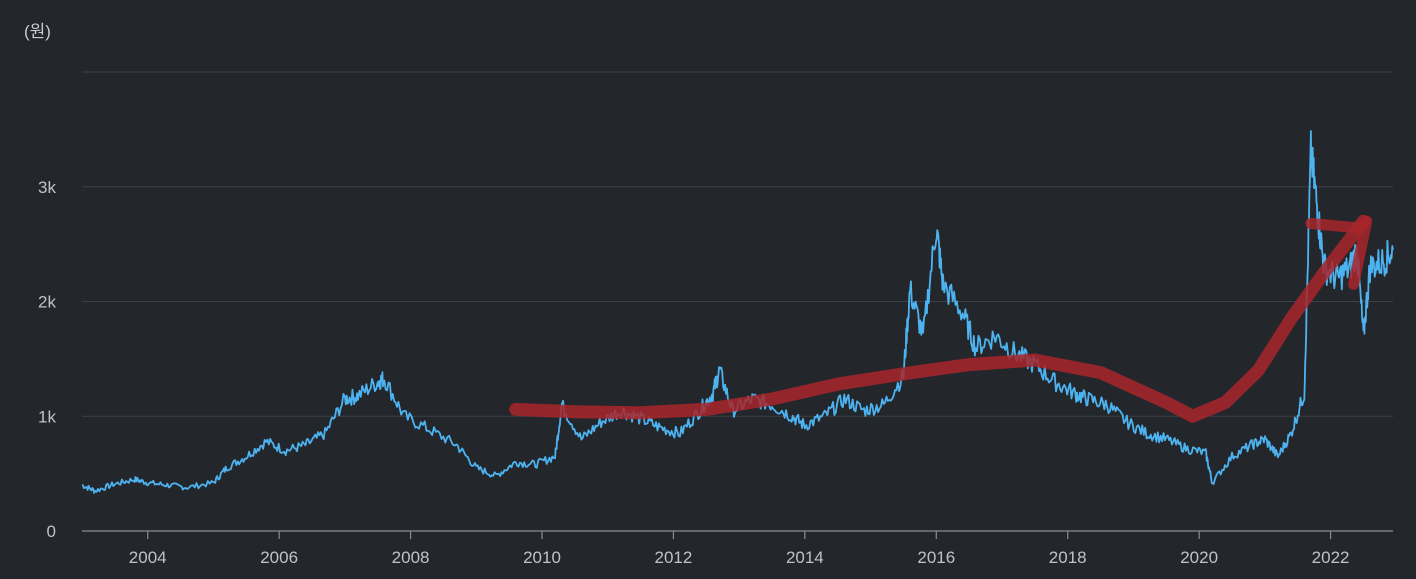 This screenshot has width=1416, height=579. I want to click on x-tick-label: 2018, so click(1068, 557).